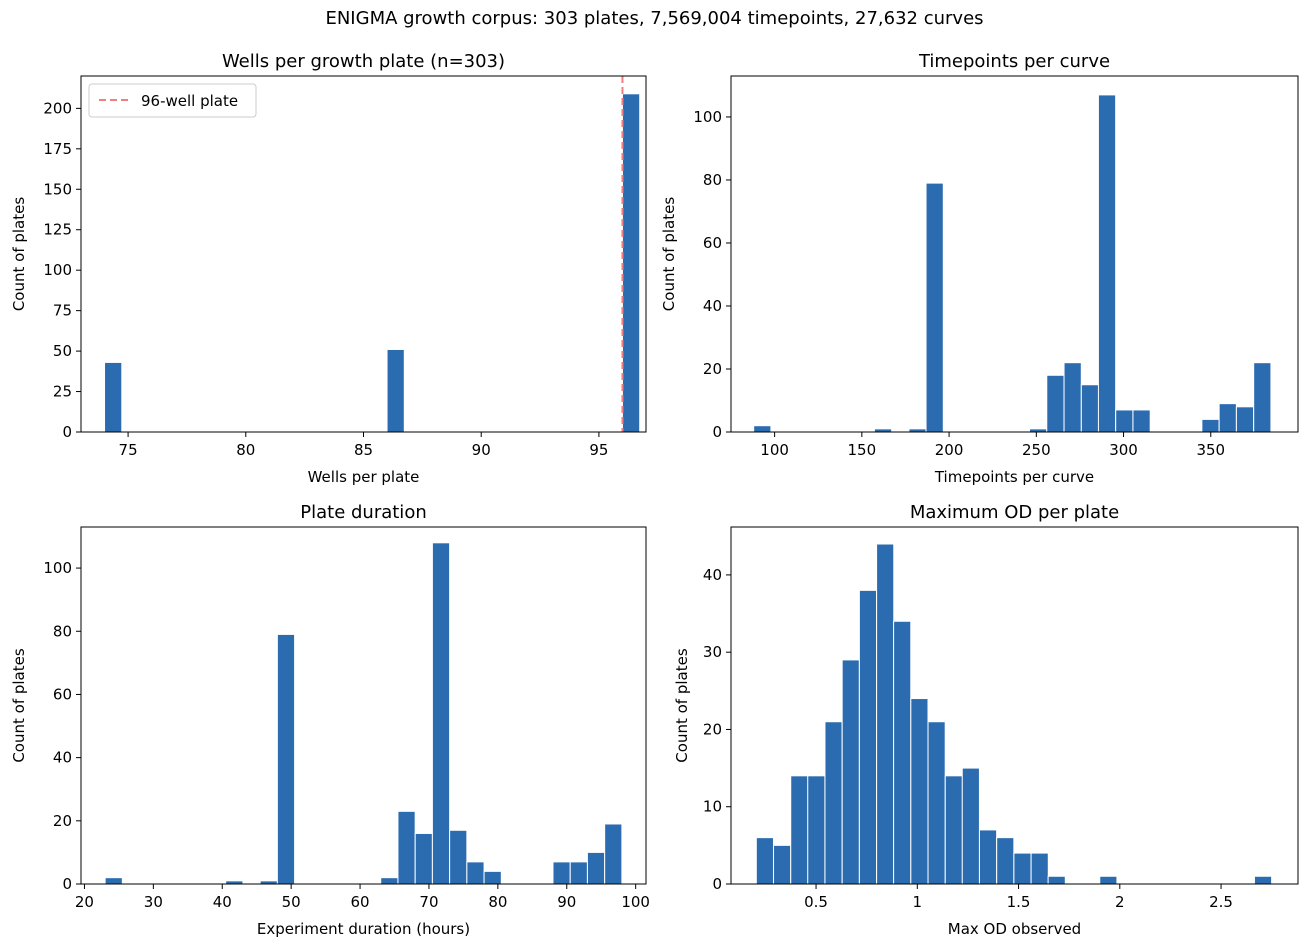 This screenshot has height=949, width=1309. What do you see at coordinates (497, 902) in the screenshot?
I see `x-tick-label: 80` at bounding box center [497, 902].